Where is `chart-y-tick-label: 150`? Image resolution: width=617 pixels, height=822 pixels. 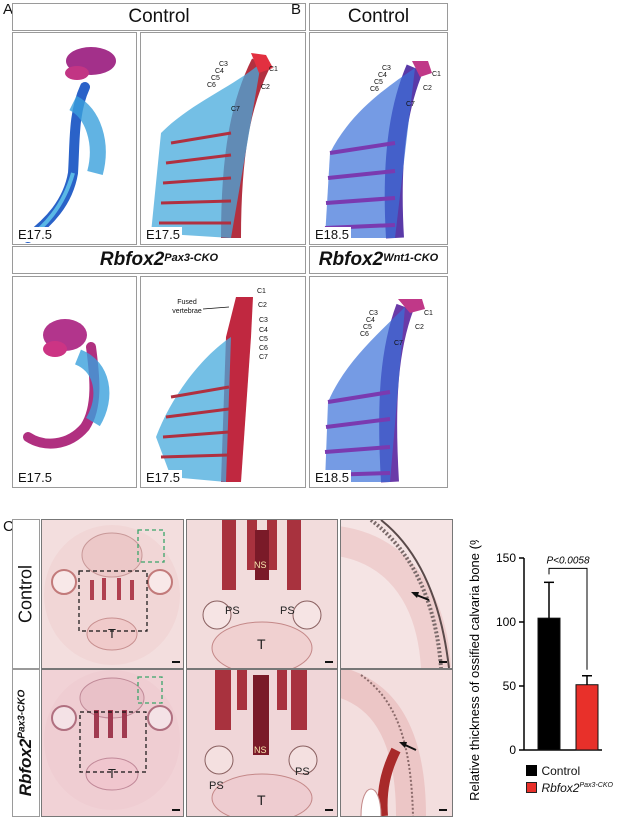
chart-y-tick-label: 150 is located at coordinates (506, 558).